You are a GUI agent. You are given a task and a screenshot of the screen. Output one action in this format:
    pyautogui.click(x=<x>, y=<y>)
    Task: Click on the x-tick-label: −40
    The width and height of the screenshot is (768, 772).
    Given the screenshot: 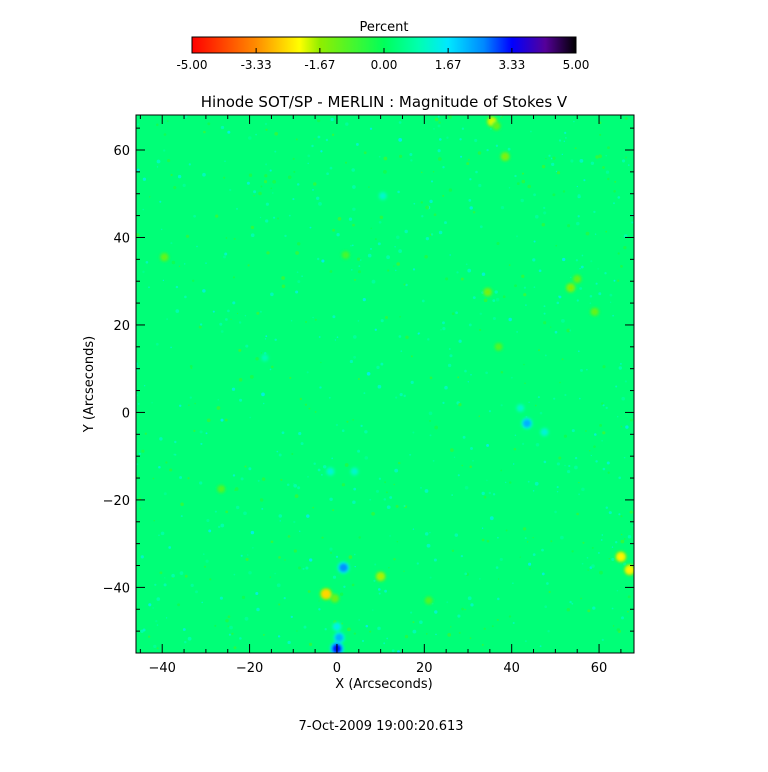 What is the action you would take?
    pyautogui.click(x=161, y=668)
    